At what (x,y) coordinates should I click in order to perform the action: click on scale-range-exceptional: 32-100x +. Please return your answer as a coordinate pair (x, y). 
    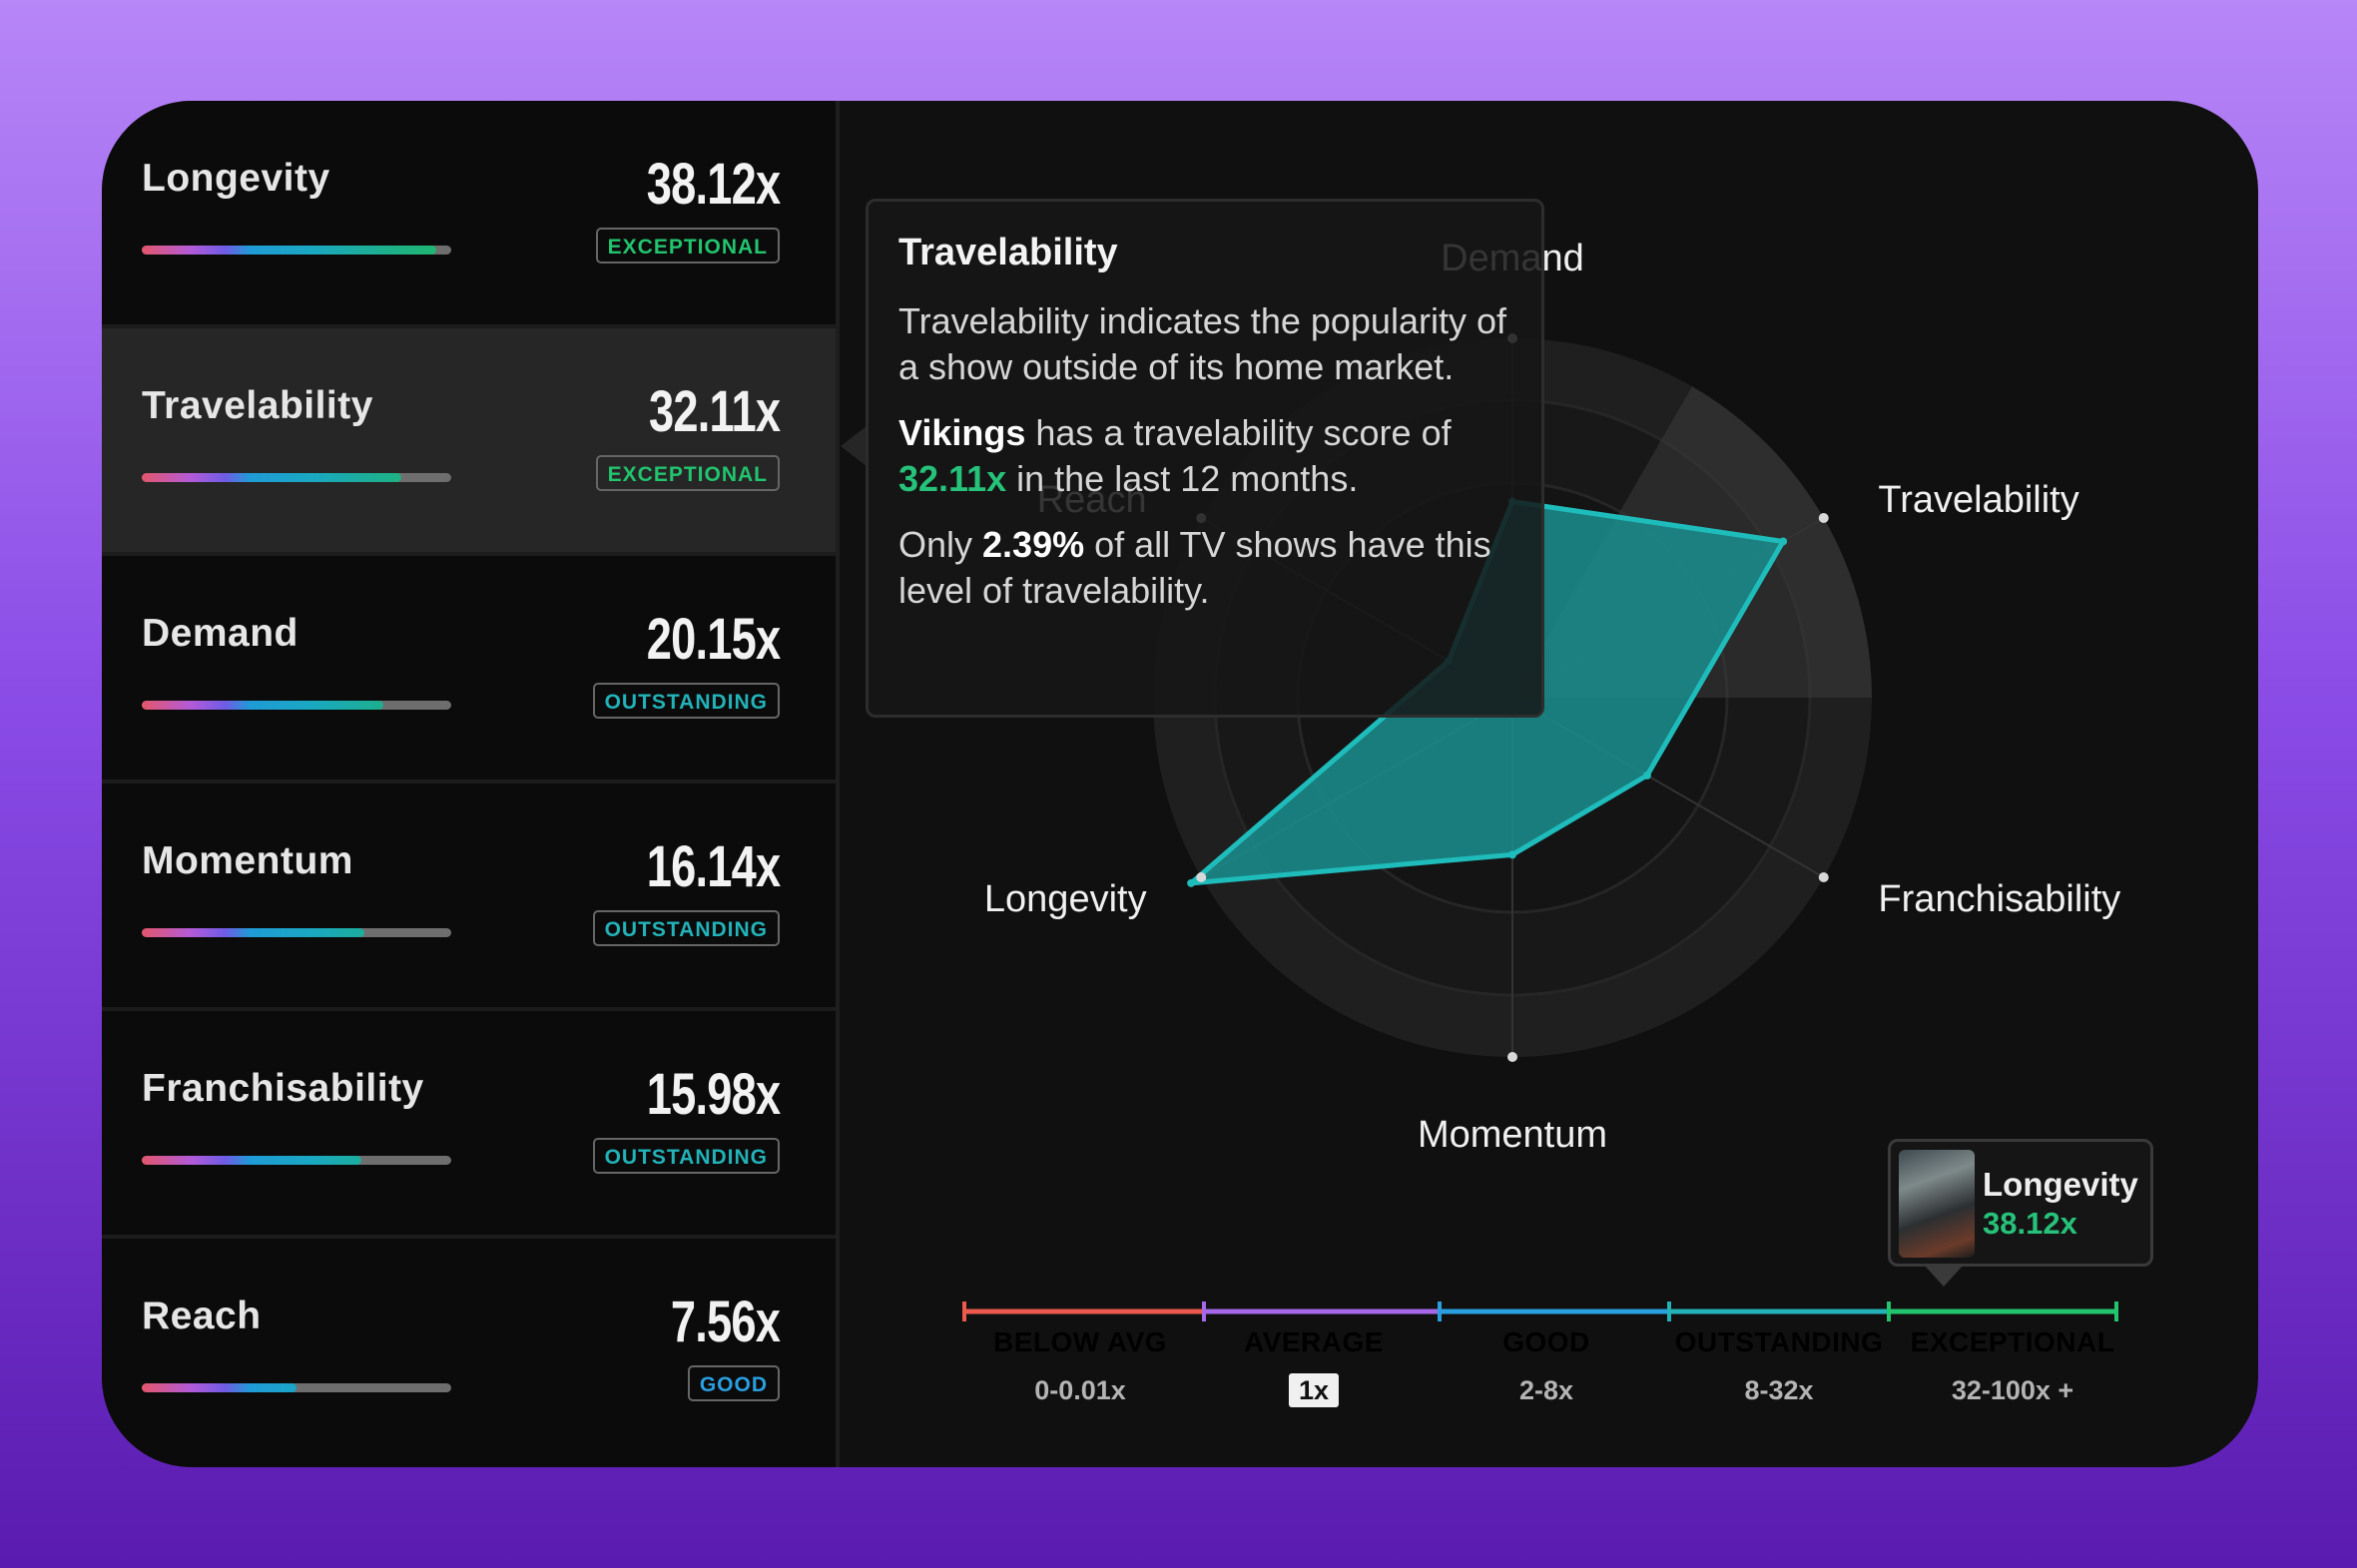
    Looking at the image, I should click on (2012, 1390).